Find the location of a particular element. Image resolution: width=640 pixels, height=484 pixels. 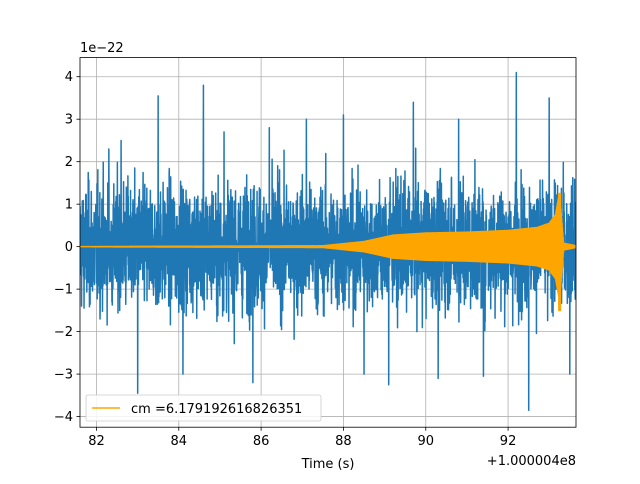

x-tick-label: 90 is located at coordinates (425, 441).